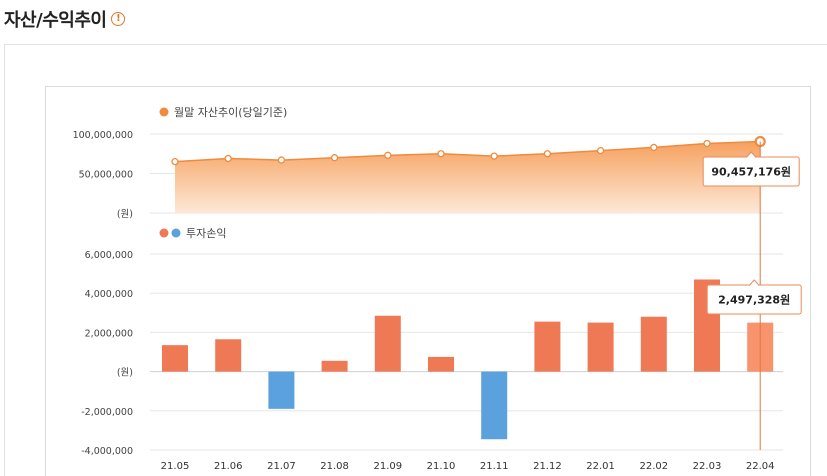 The image size is (827, 476). Describe the element at coordinates (175, 466) in the screenshot. I see `x-tick-label: 21.05` at that location.